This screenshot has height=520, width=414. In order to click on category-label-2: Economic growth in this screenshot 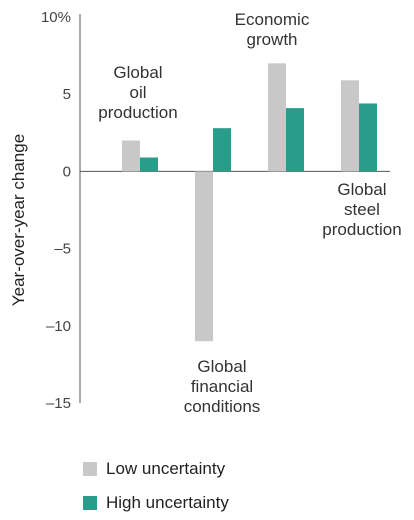, I will do `click(272, 29)`.